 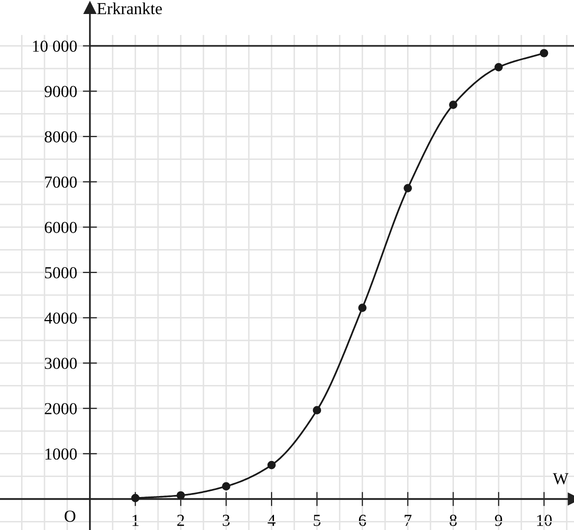 I want to click on y-tick-label: 7000, so click(x=61, y=182).